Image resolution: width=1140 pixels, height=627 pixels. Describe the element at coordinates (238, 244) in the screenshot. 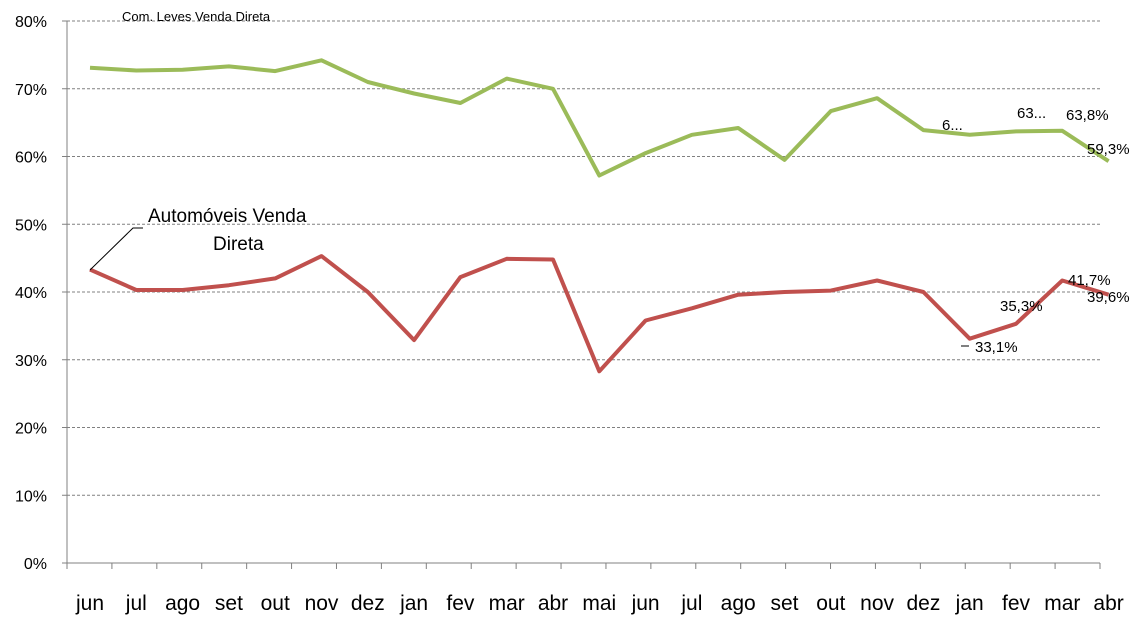

I see `series-label-automoveis-line2: Direta` at that location.